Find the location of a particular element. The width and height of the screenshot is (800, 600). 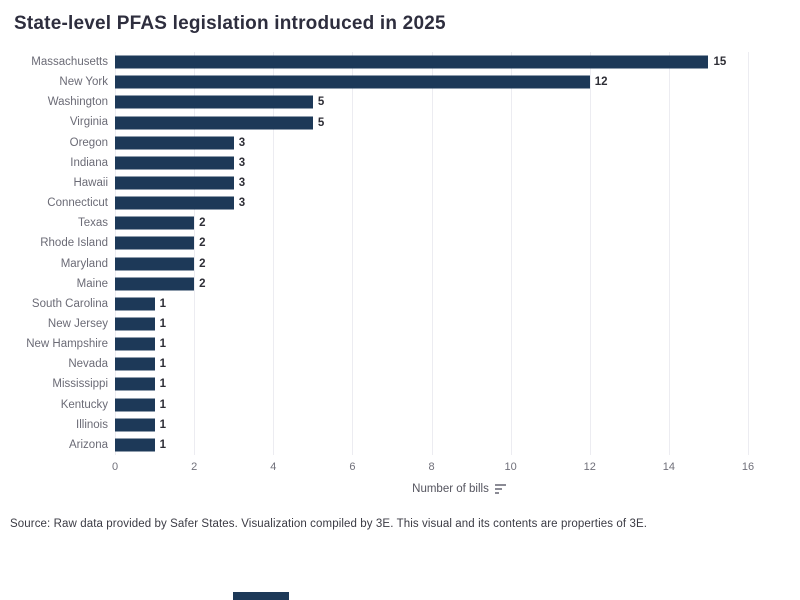

category-label-massachusetts: Massachusetts is located at coordinates (69, 62).